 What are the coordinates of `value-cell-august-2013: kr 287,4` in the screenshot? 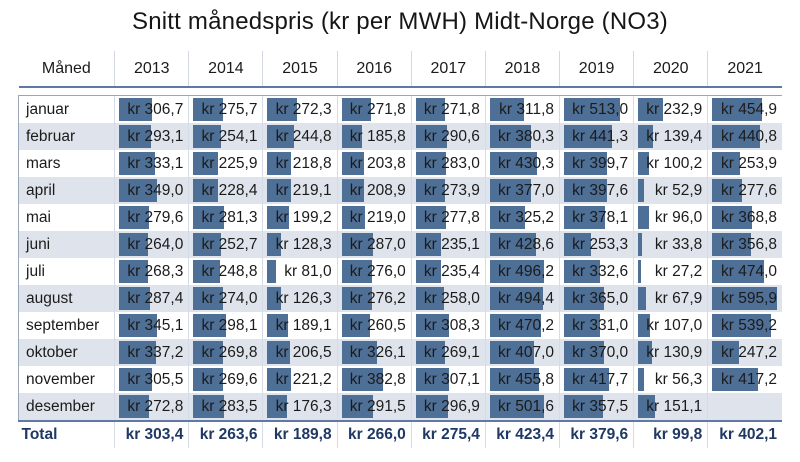 It's located at (151, 298).